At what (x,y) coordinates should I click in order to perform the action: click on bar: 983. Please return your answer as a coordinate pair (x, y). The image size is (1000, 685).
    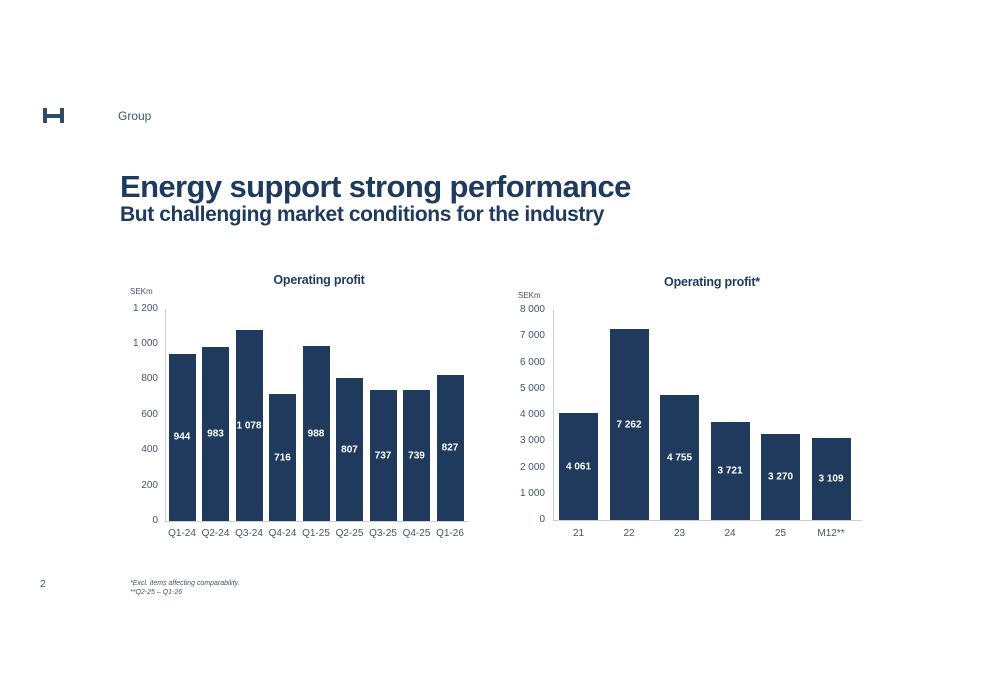
    Looking at the image, I should click on (215, 433).